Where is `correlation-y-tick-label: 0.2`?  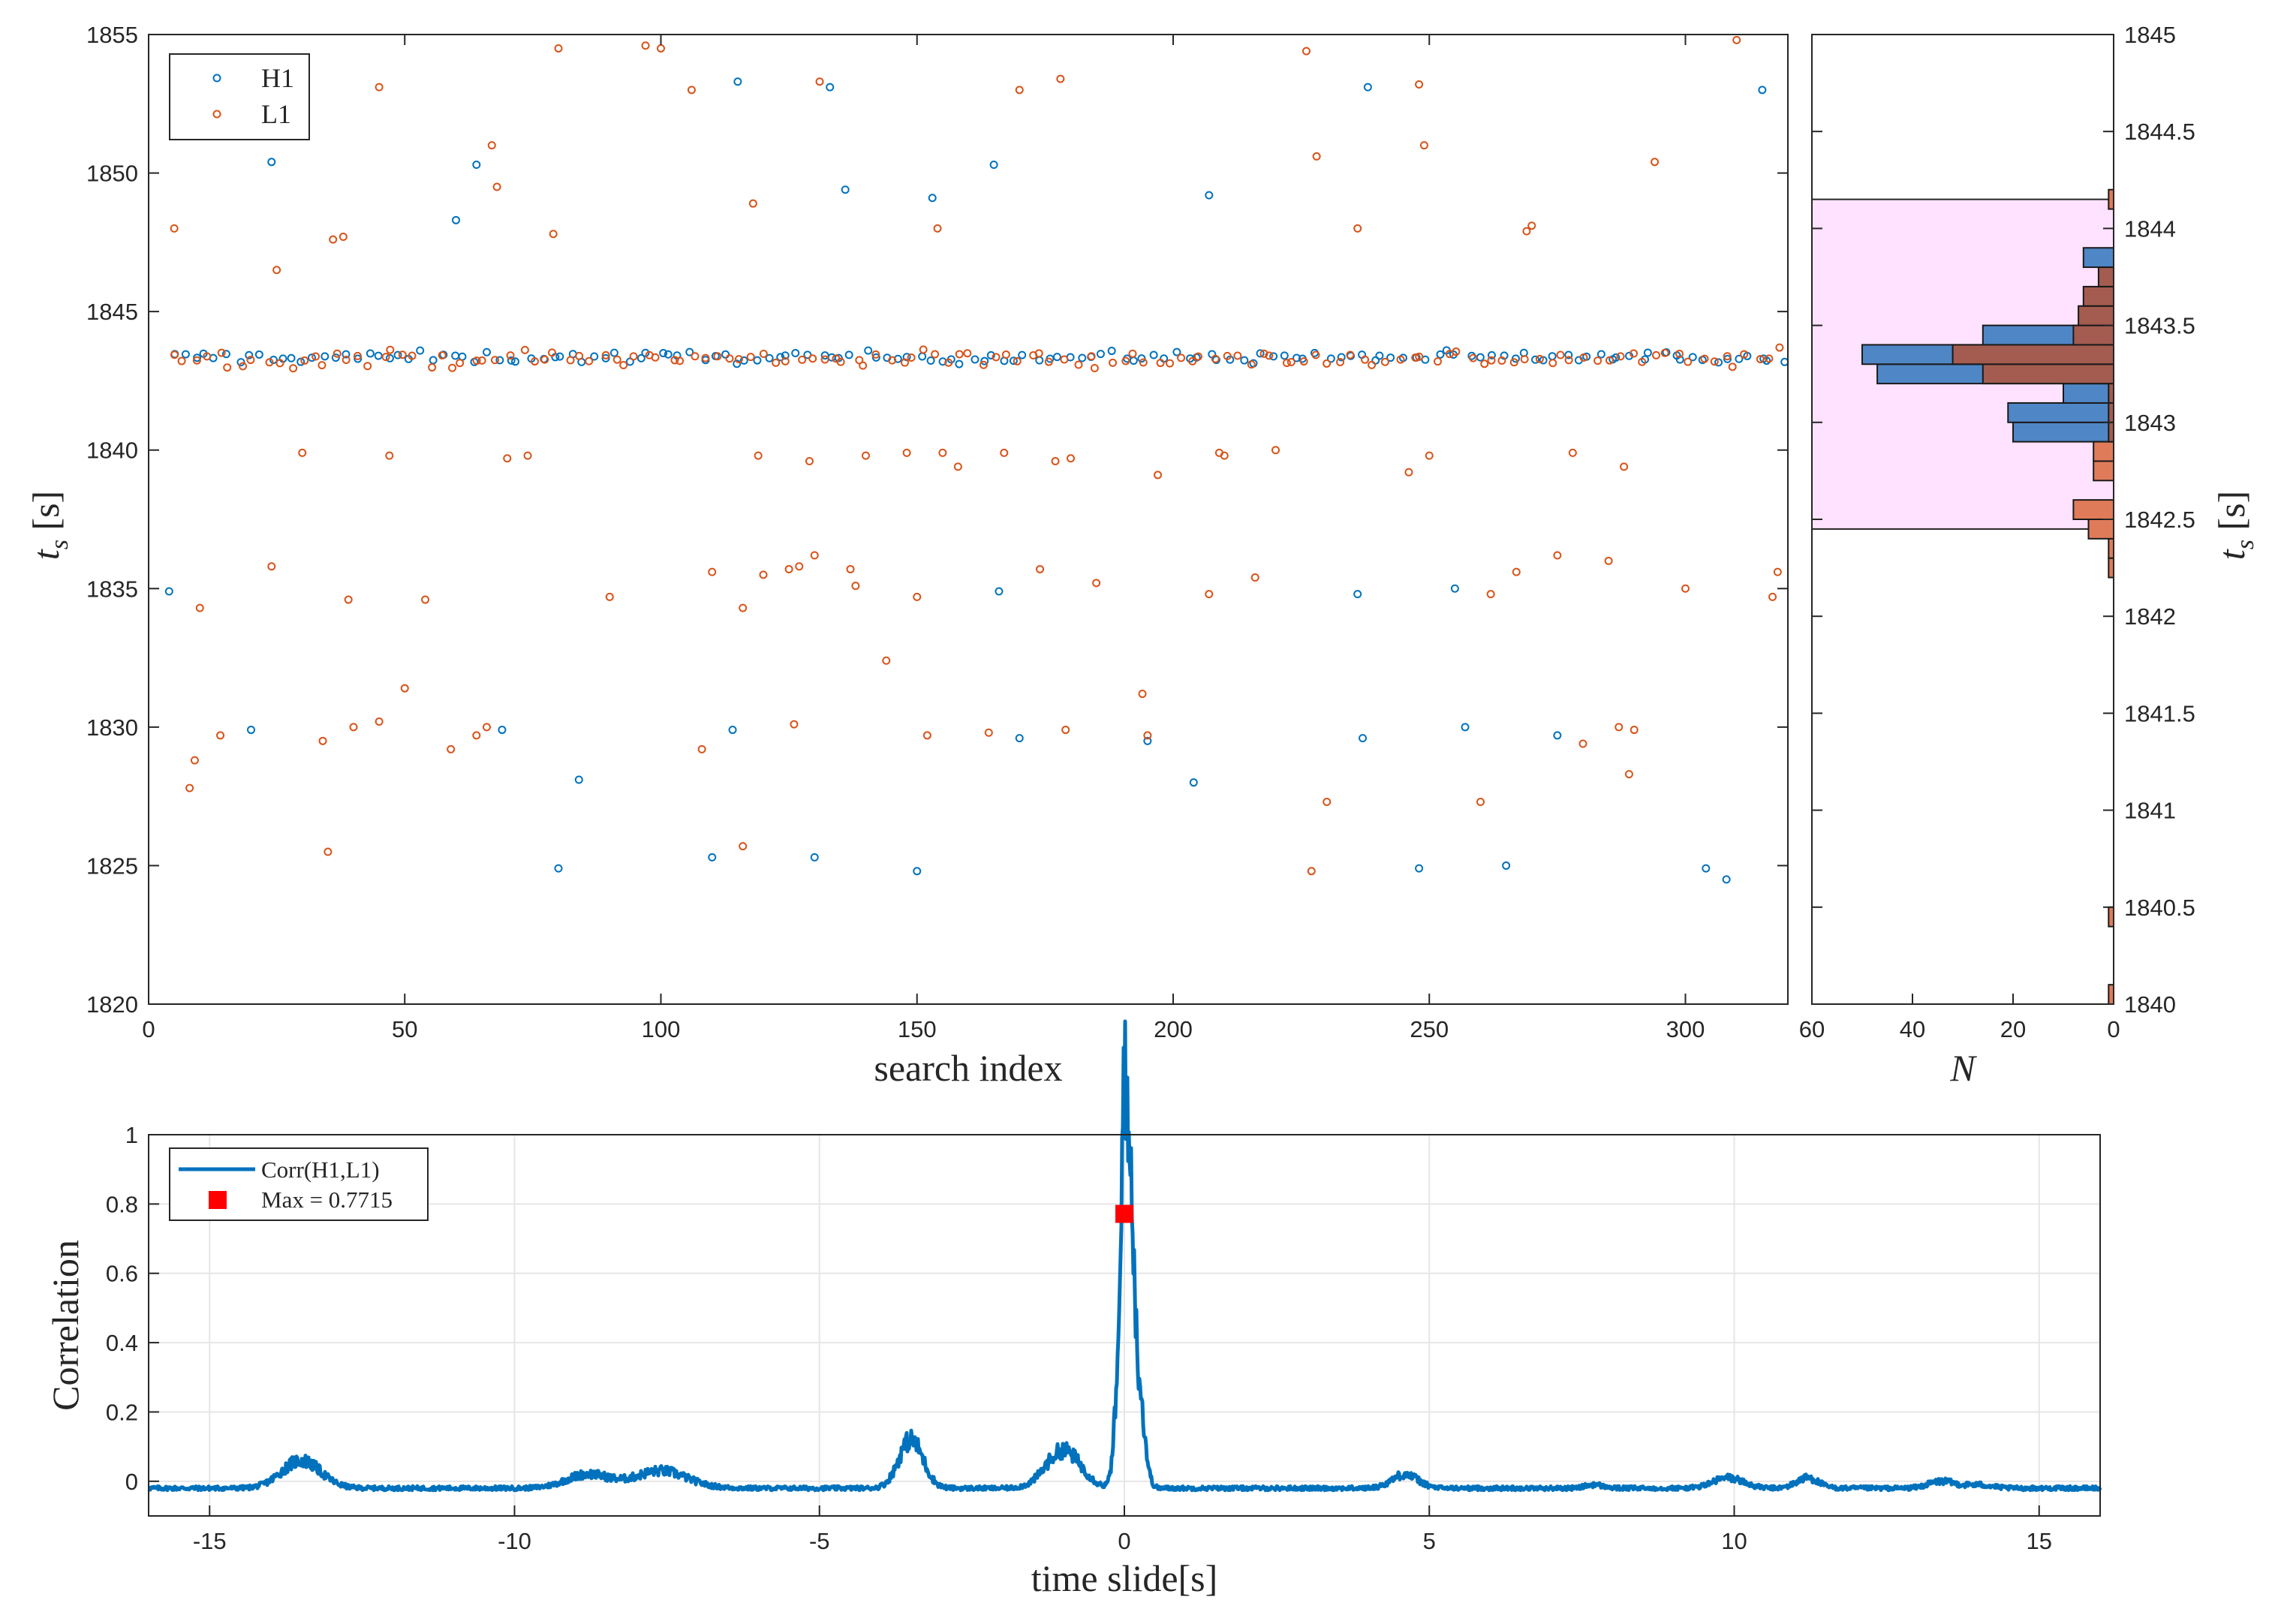 correlation-y-tick-label: 0.2 is located at coordinates (122, 1412).